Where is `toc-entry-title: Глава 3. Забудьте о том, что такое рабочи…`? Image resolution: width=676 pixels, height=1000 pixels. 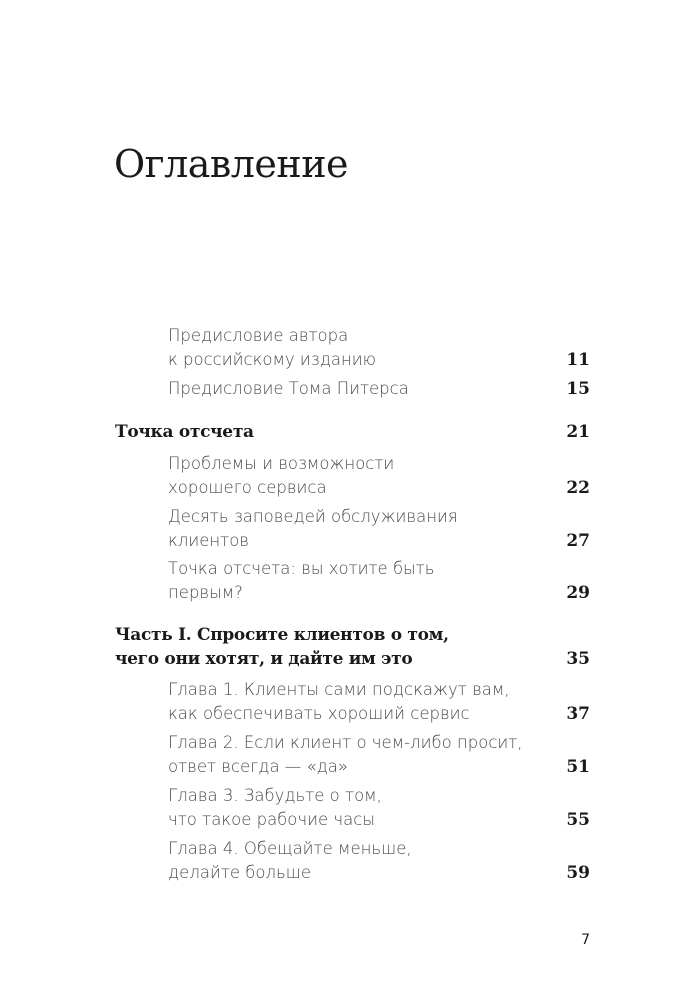 toc-entry-title: Глава 3. Забудьте о том, что такое рабочи… is located at coordinates (275, 808).